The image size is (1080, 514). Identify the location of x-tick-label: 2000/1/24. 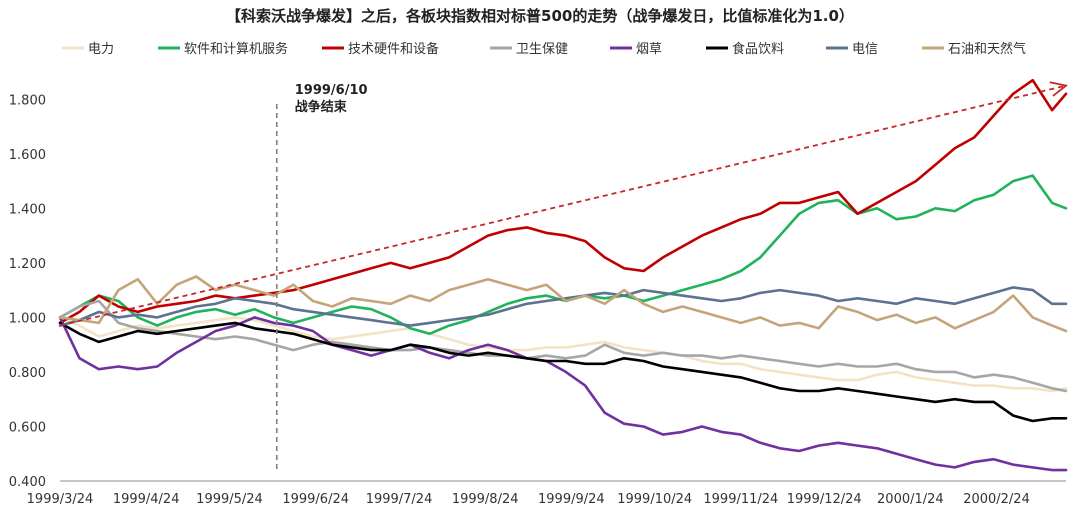
(910, 499).